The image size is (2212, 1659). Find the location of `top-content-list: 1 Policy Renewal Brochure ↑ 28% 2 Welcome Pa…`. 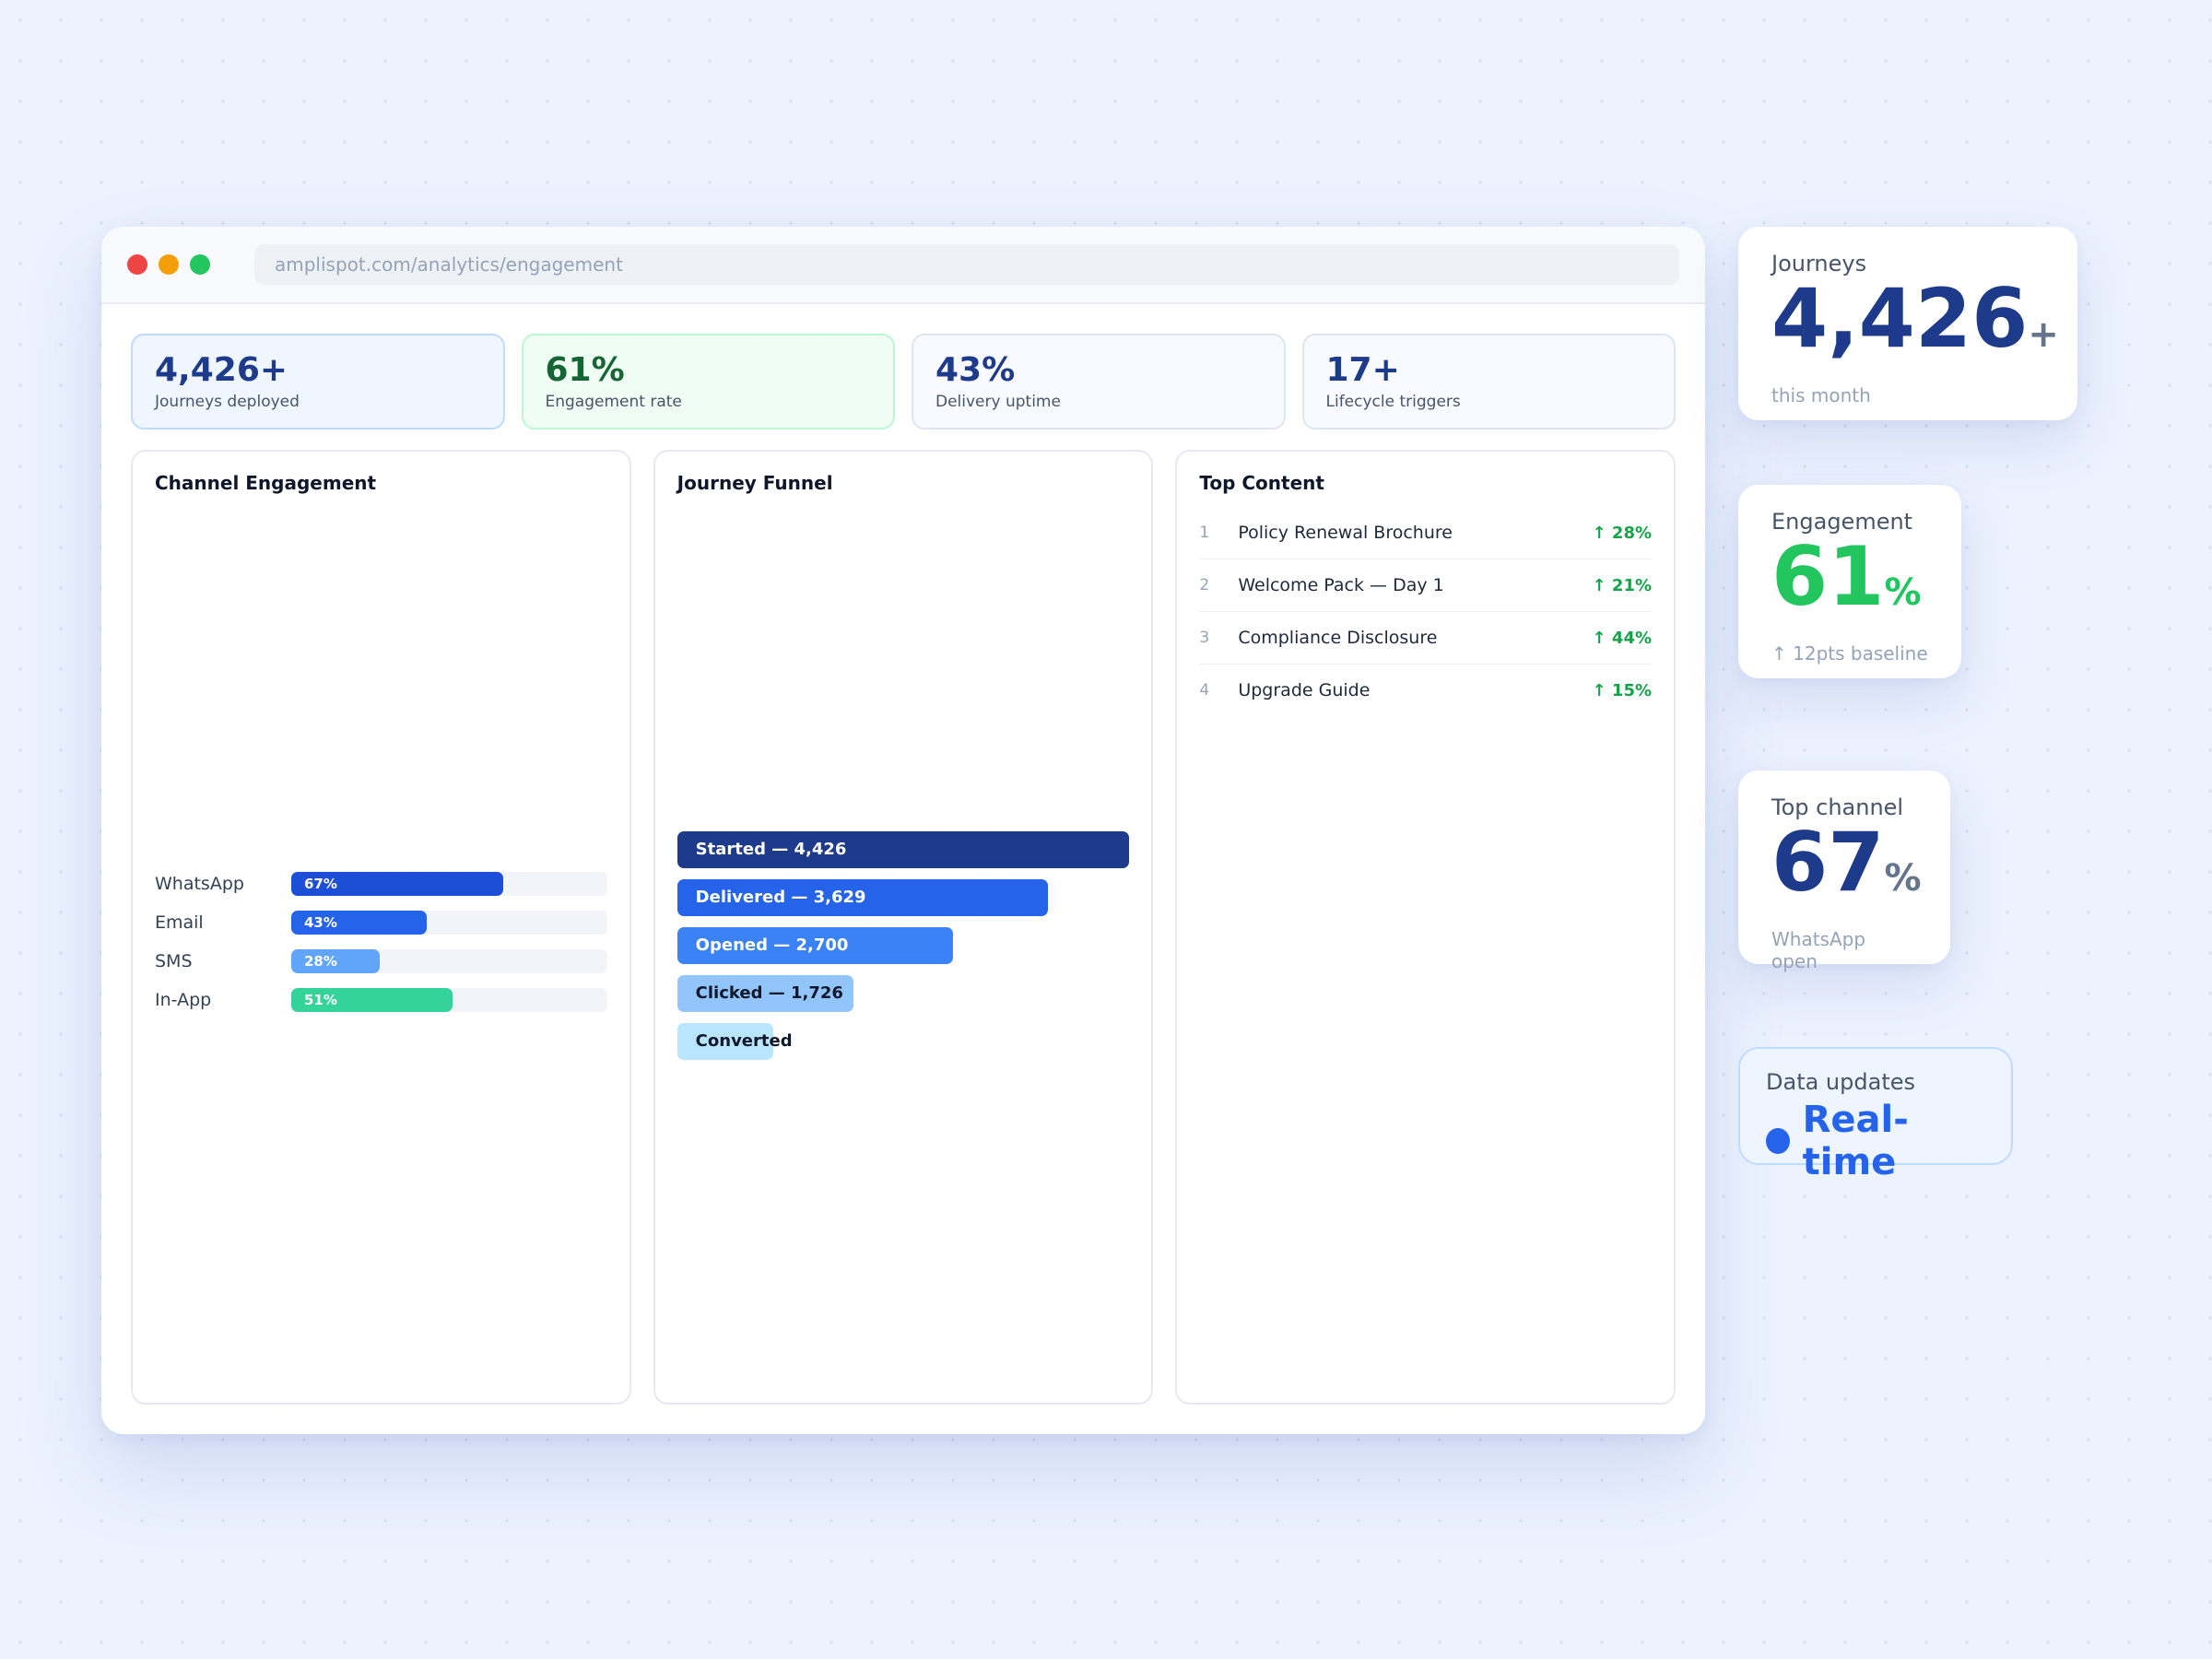

top-content-list: 1 Policy Renewal Brochure ↑ 28% 2 Welcome Pa… is located at coordinates (1426, 611).